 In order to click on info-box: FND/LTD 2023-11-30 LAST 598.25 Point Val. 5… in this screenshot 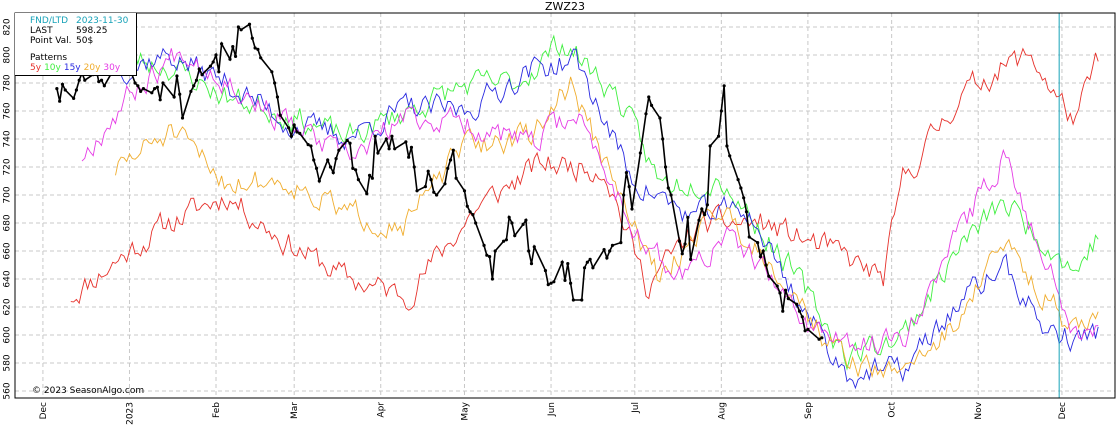, I will do `click(76, 44)`.